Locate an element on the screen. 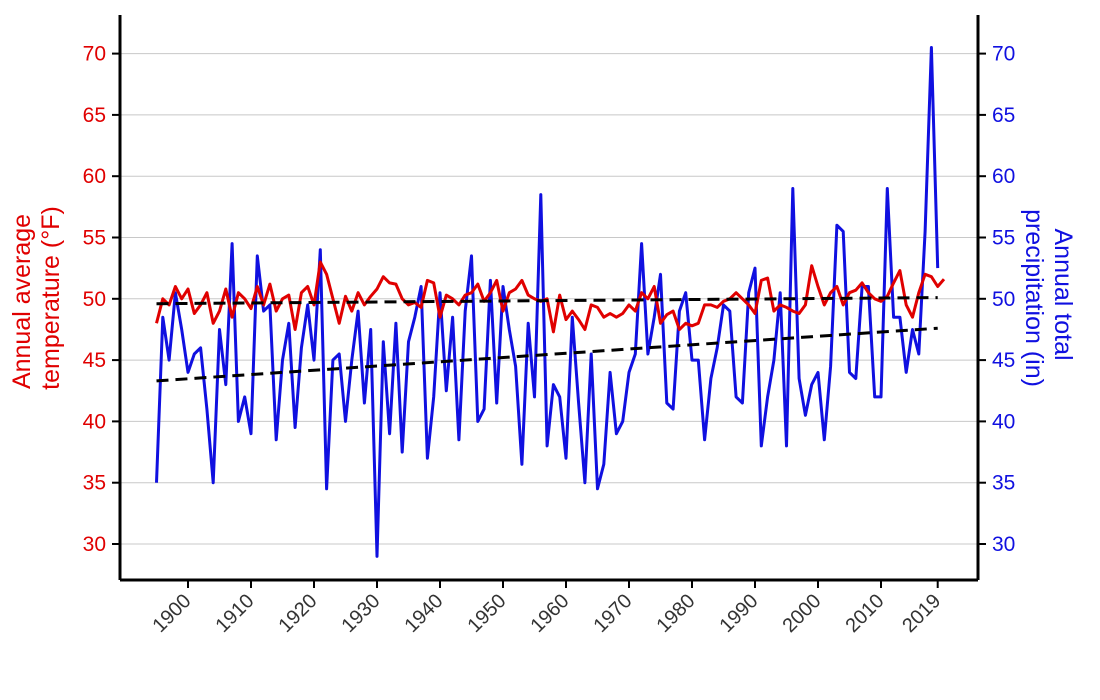  left-tick-label-30: 30 is located at coordinates (94, 544).